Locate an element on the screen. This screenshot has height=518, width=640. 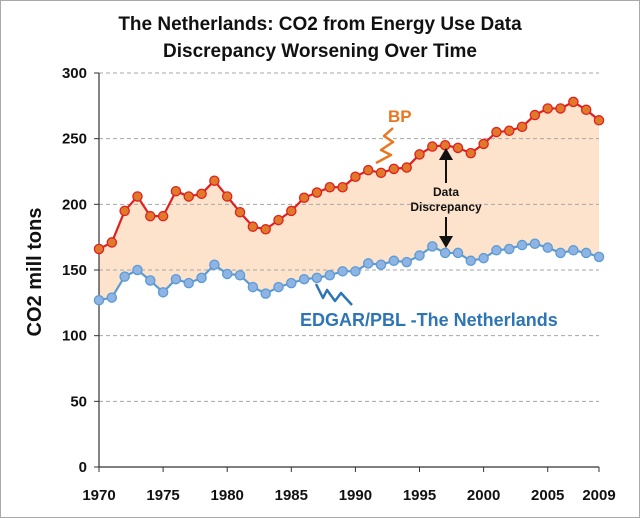
bp-point-1986 is located at coordinates (304, 198).